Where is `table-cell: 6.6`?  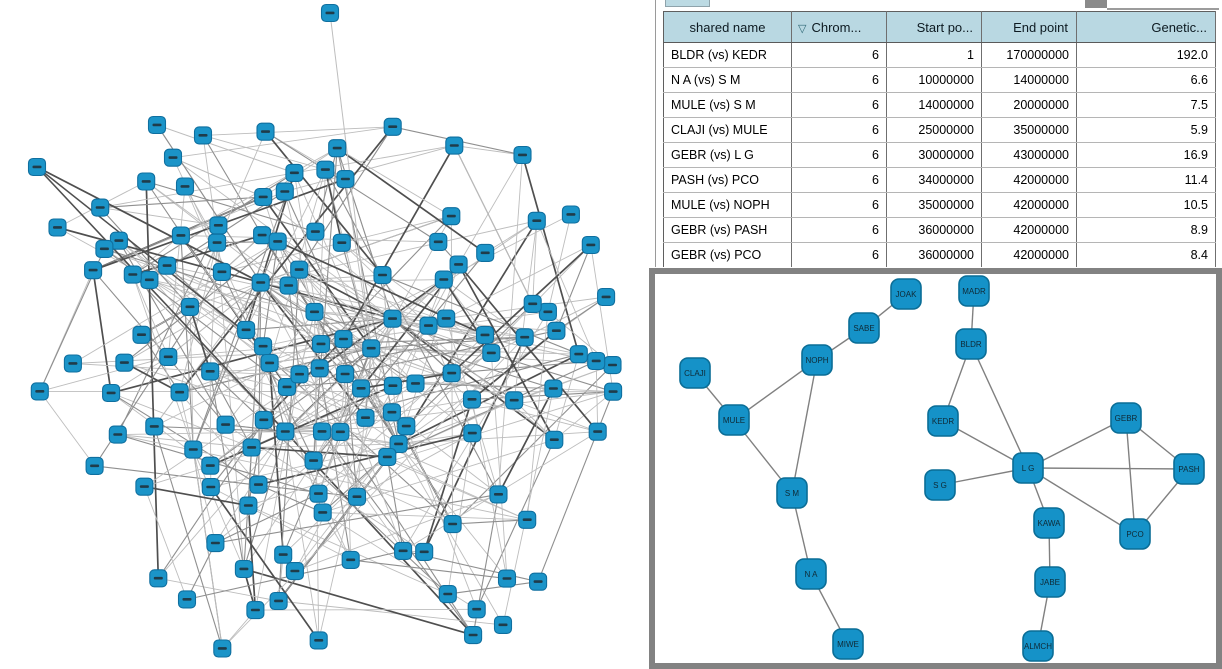
table-cell: 6.6 is located at coordinates (1146, 80).